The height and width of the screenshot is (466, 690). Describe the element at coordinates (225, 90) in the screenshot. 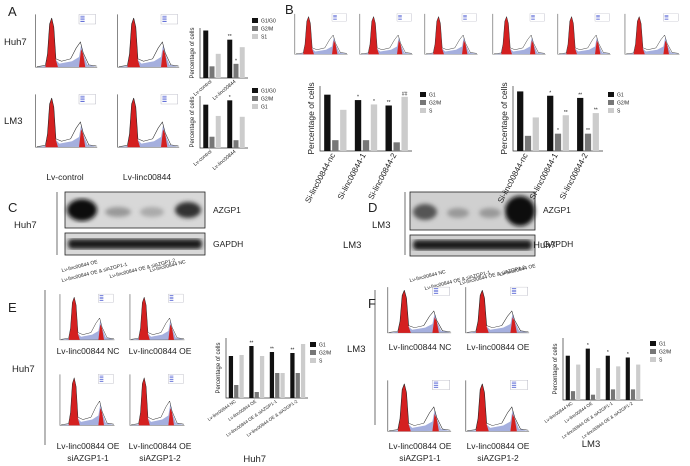

I see `x-tick-label: Lv-linc00844` at that location.